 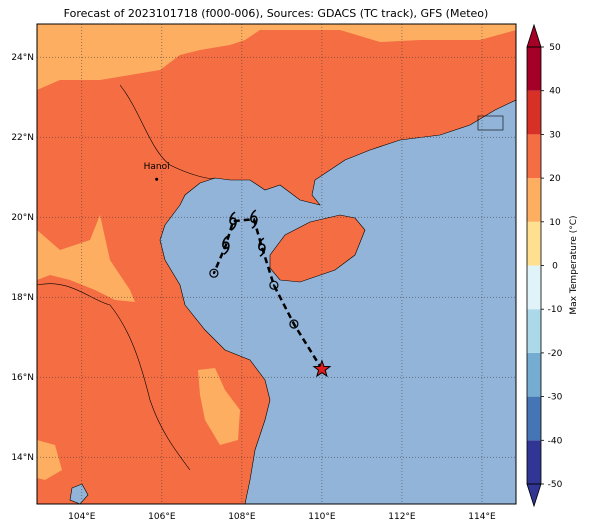 What do you see at coordinates (162, 517) in the screenshot?
I see `lon-tick-label: 106°E` at bounding box center [162, 517].